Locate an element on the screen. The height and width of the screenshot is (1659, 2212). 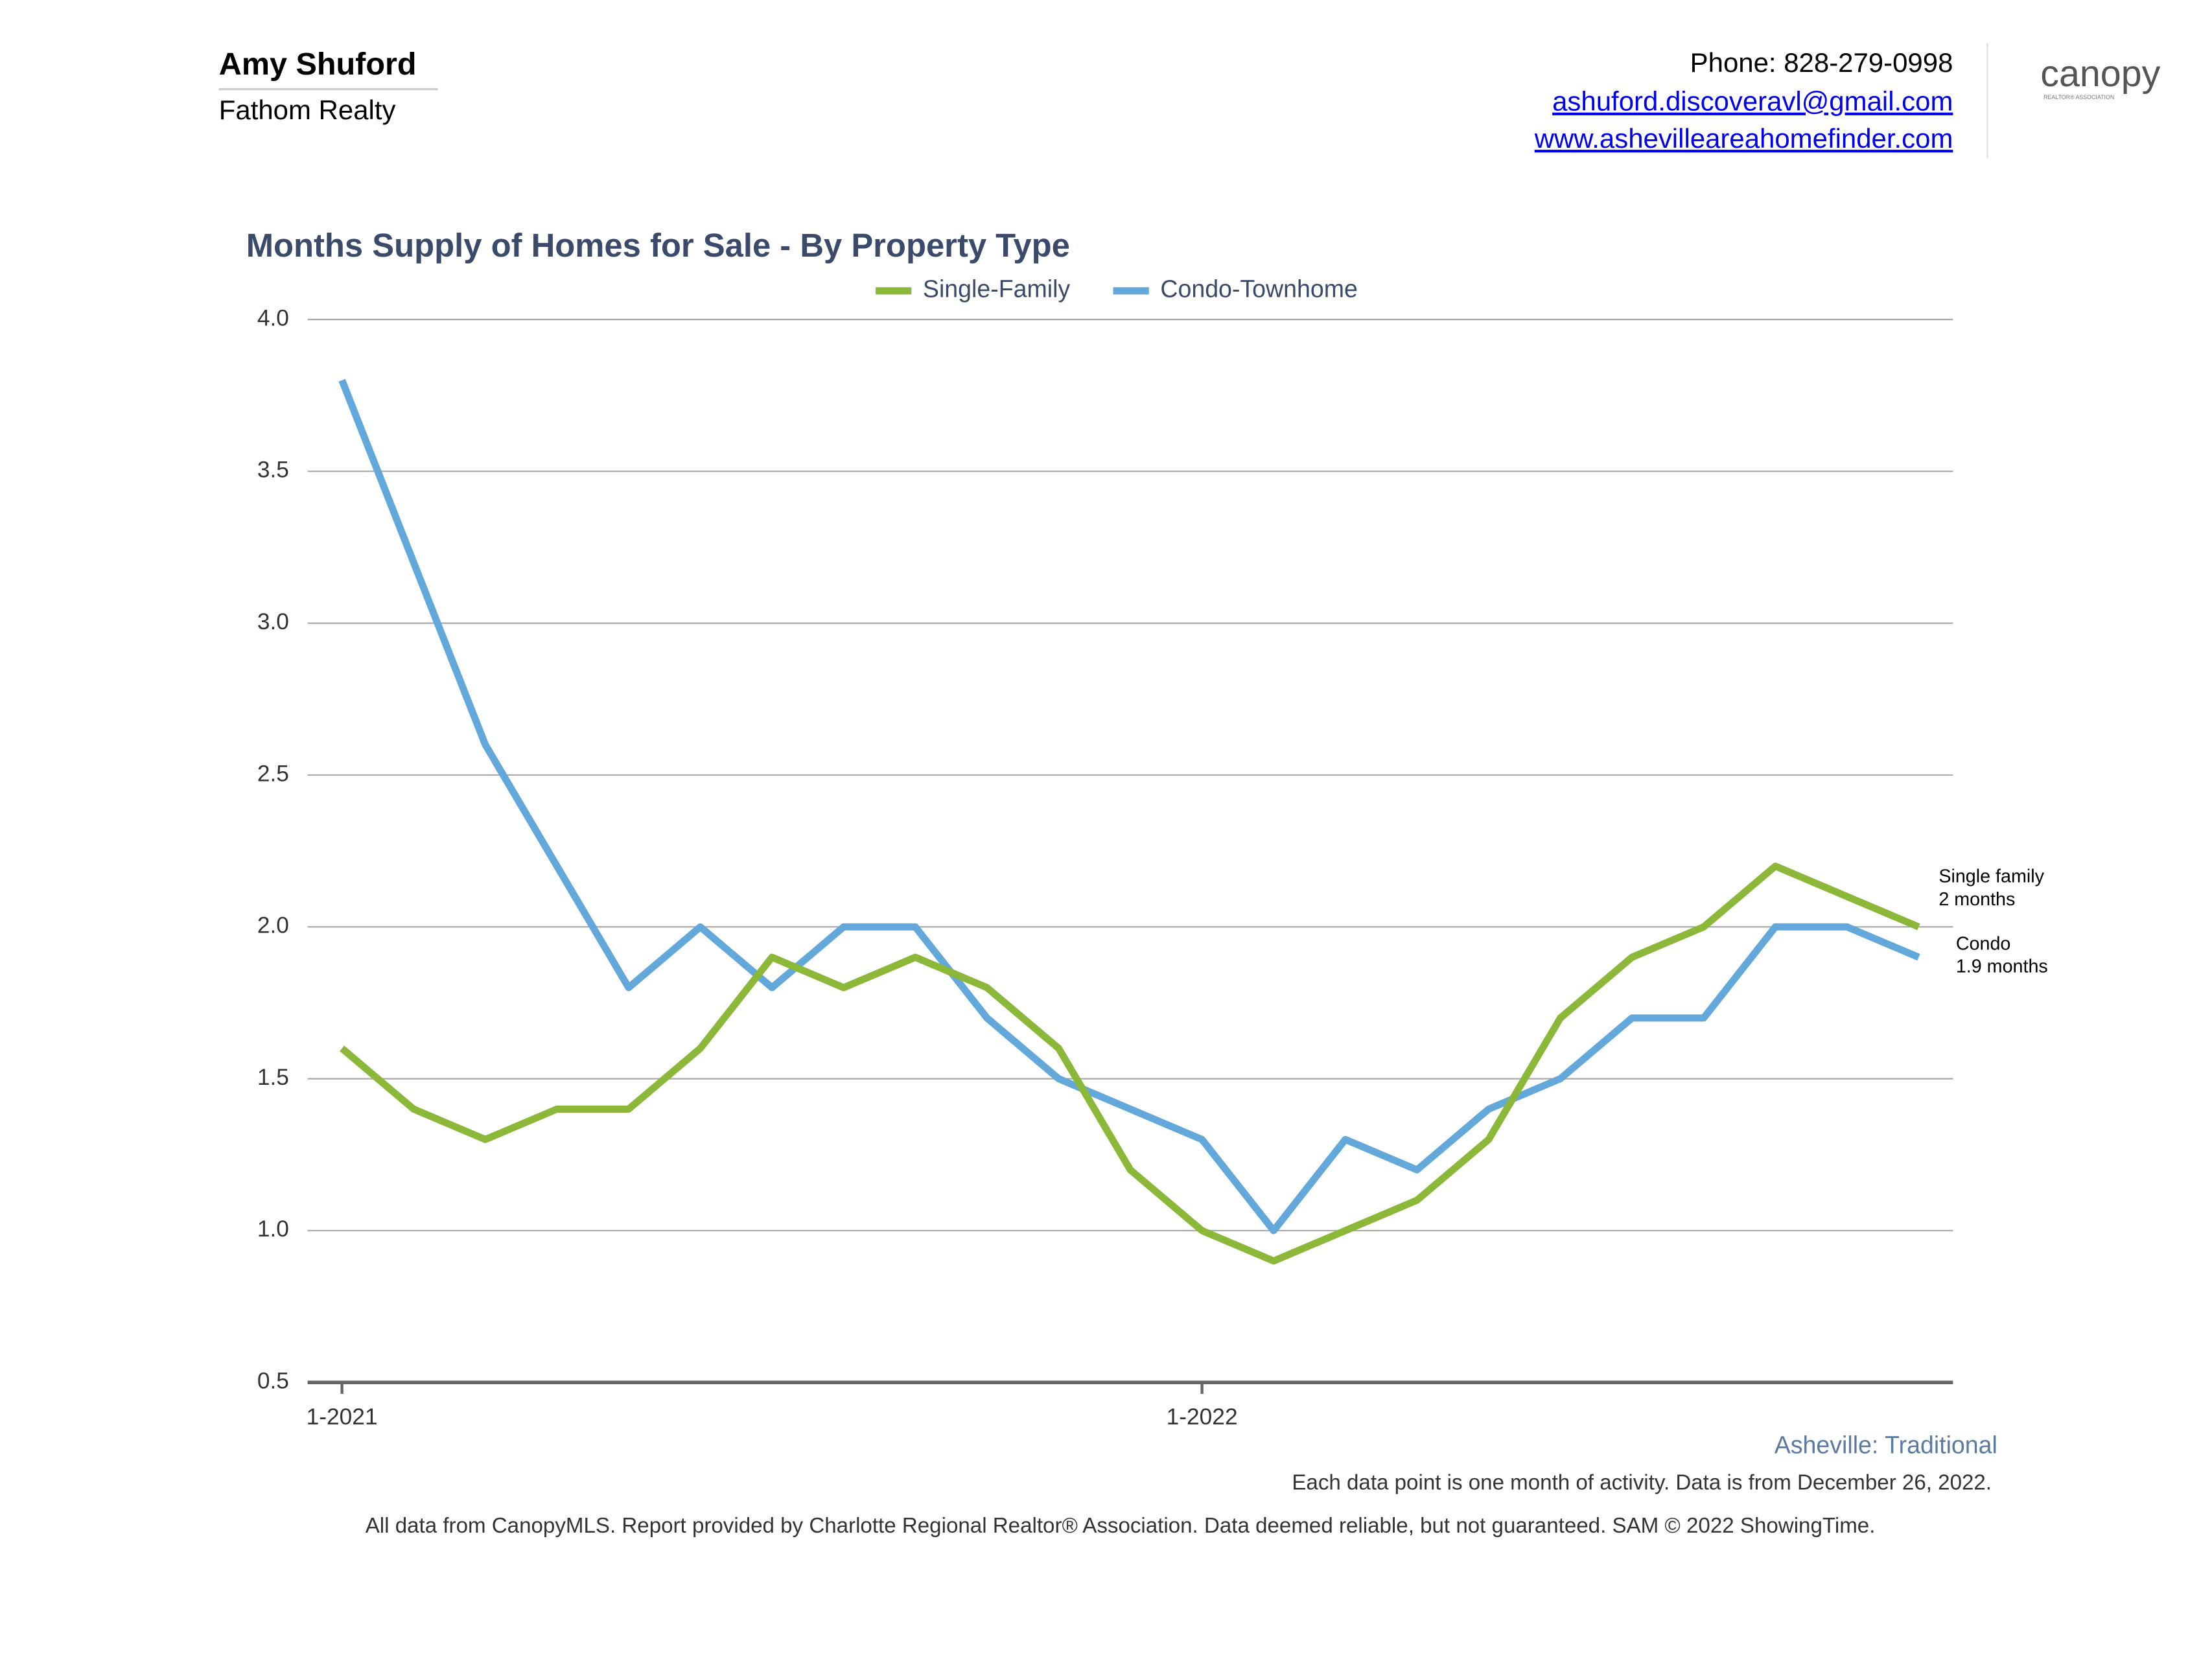
website-link: www.ashevilleareahomefinder.com is located at coordinates (1743, 138).